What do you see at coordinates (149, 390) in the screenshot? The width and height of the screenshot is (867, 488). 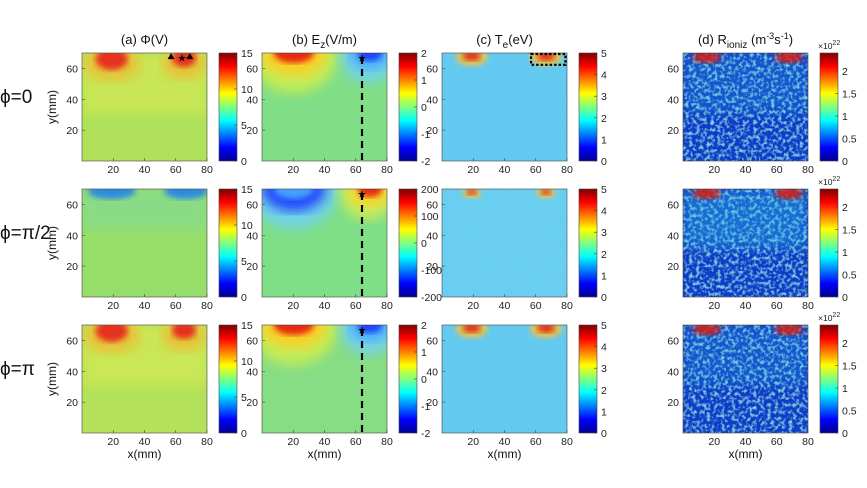 I see `panel-a-row2: 20 40 60 20 40 60 80 y(mm) x(mm) 0 5 10 15` at bounding box center [149, 390].